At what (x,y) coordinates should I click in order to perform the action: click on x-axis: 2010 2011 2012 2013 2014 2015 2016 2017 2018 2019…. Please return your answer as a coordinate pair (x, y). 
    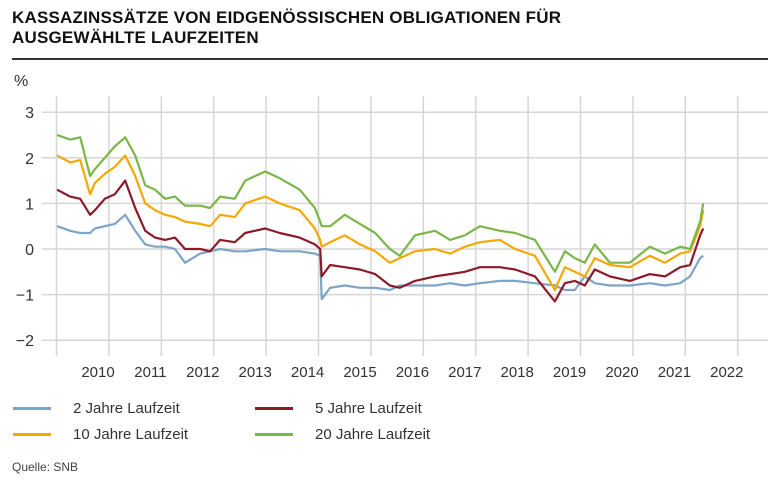
    Looking at the image, I should click on (412, 372).